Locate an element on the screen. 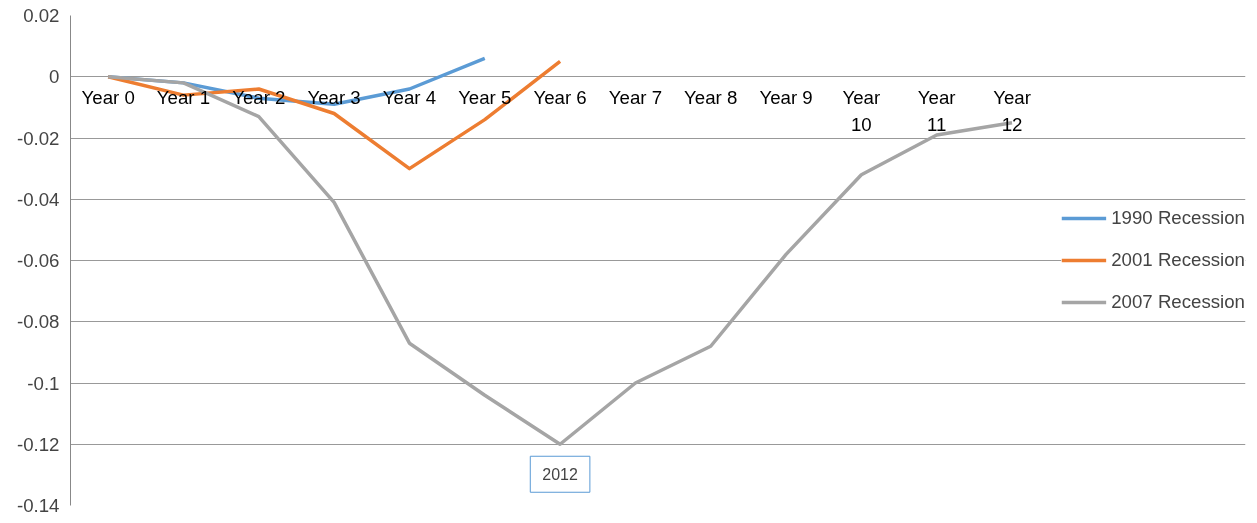 Image resolution: width=1257 pixels, height=523 pixels. x-tick-label: Year 12 is located at coordinates (1012, 111).